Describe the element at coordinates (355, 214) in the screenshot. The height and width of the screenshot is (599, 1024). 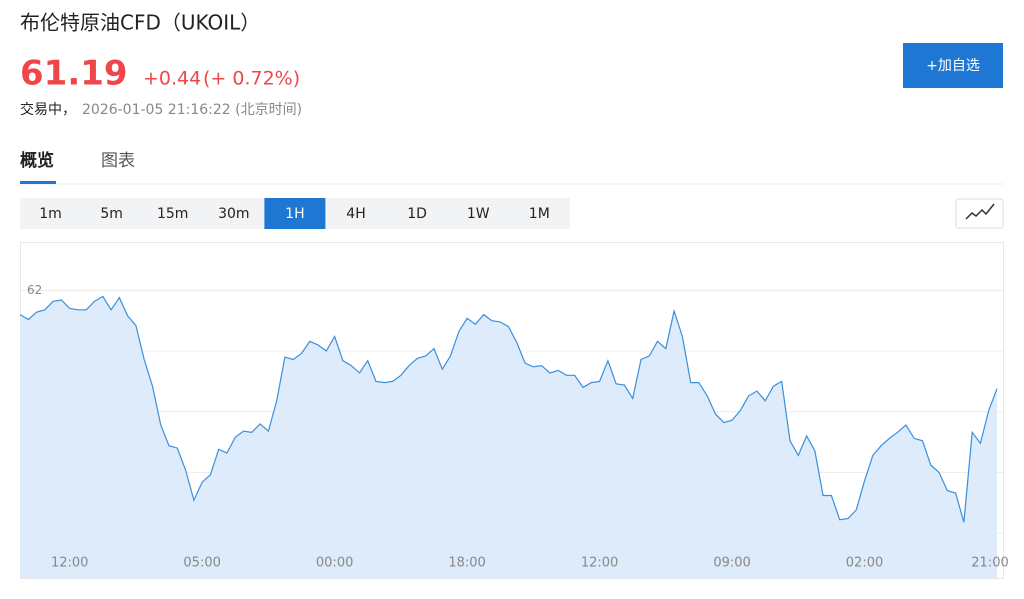
I see `period-button: 4H` at that location.